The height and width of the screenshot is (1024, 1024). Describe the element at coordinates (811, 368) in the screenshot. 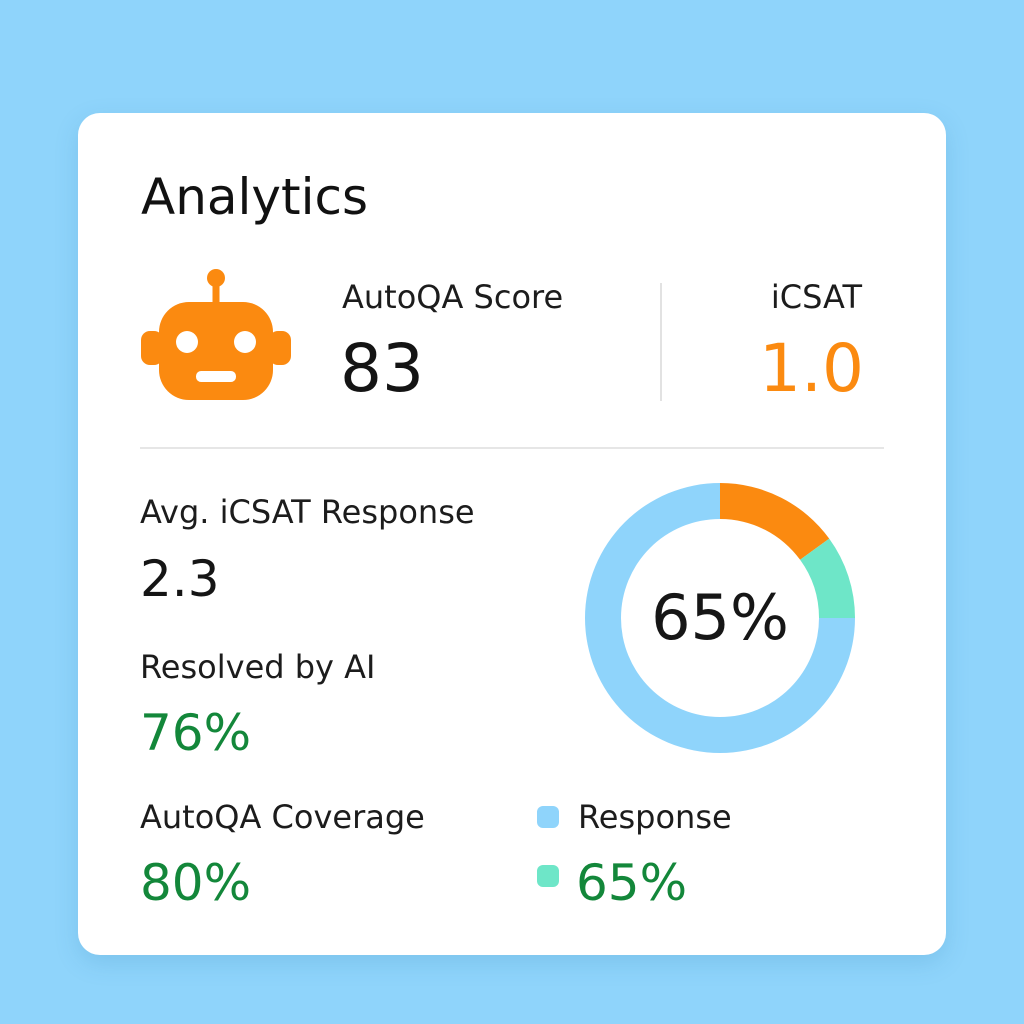

I see `icsat-value: 1.0` at that location.